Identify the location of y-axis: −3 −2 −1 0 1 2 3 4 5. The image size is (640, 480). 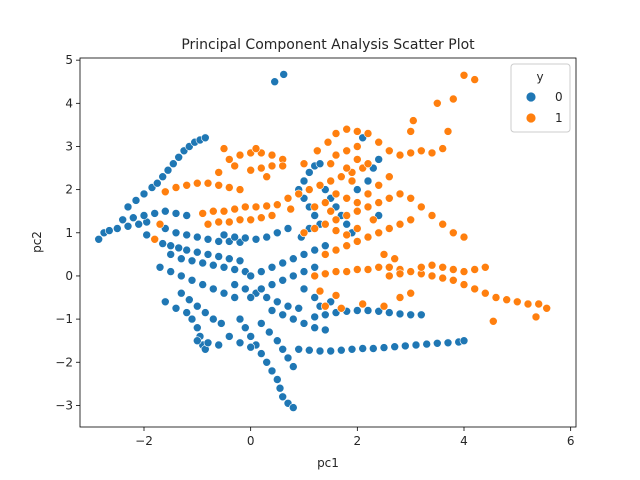
(67, 232).